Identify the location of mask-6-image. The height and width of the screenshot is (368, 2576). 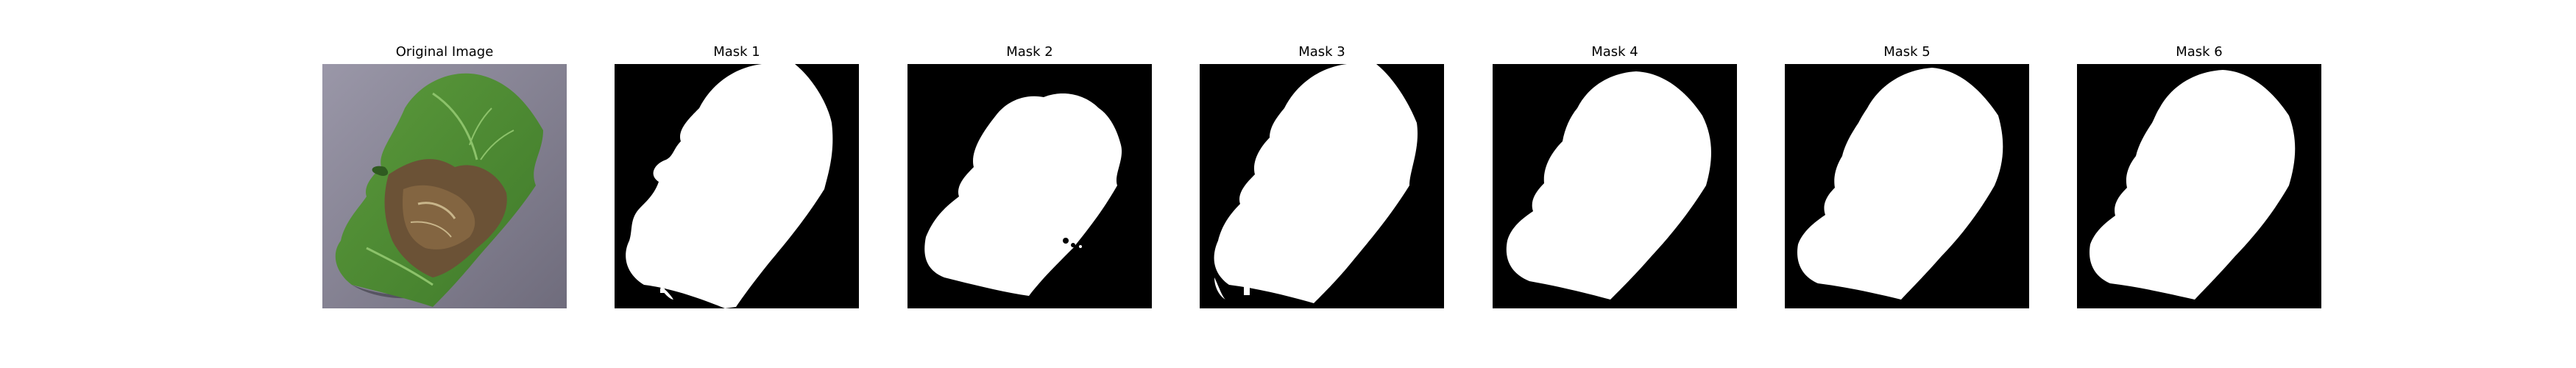
(2199, 186).